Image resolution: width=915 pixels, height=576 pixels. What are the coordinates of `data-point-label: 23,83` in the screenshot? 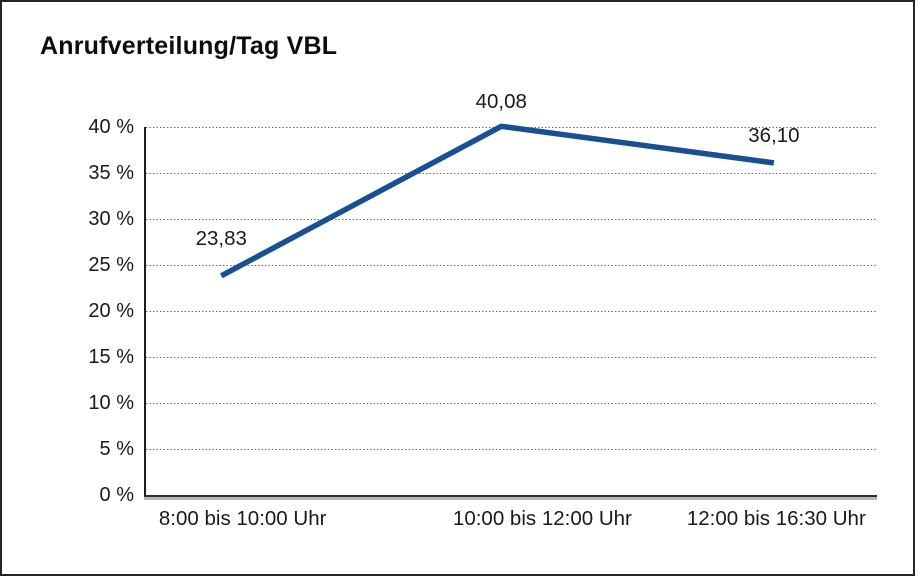 It's located at (221, 238).